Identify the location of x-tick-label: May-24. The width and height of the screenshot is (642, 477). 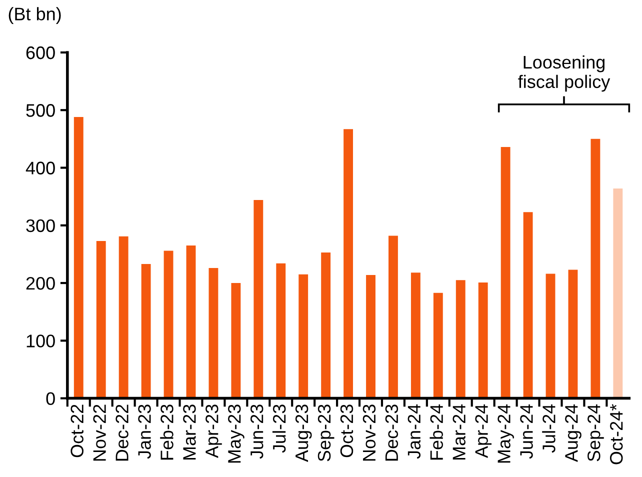
(506, 433).